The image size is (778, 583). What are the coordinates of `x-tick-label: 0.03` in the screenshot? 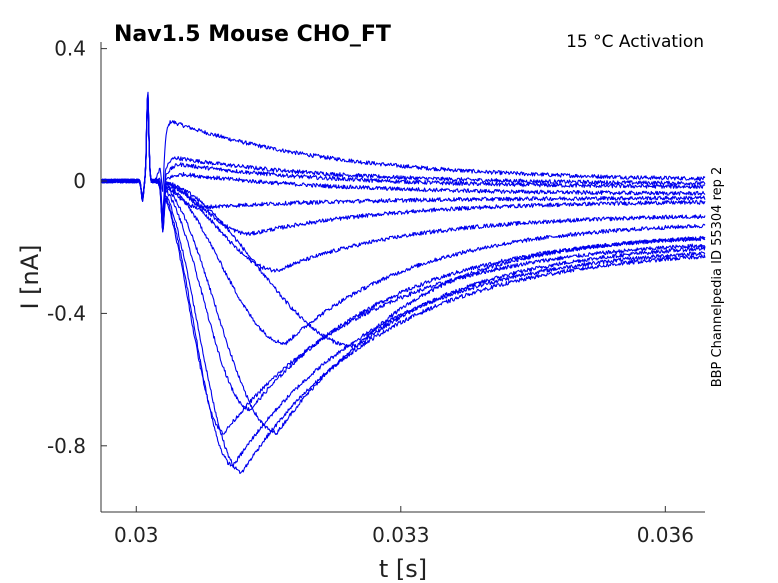 It's located at (136, 535).